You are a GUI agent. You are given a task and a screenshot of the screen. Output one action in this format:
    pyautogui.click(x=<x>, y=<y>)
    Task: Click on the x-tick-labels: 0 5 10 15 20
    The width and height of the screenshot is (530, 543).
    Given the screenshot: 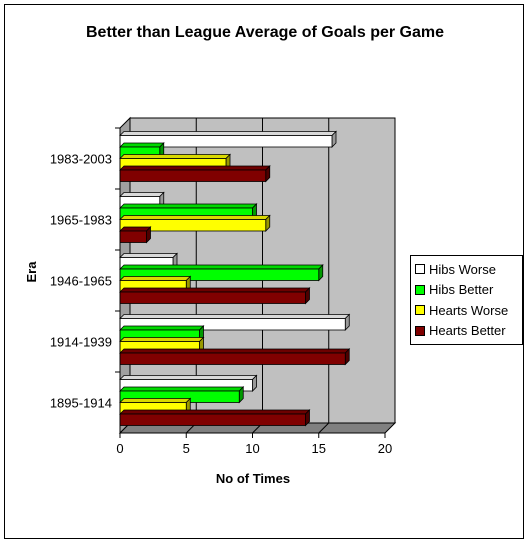 What is the action you would take?
    pyautogui.click(x=254, y=448)
    